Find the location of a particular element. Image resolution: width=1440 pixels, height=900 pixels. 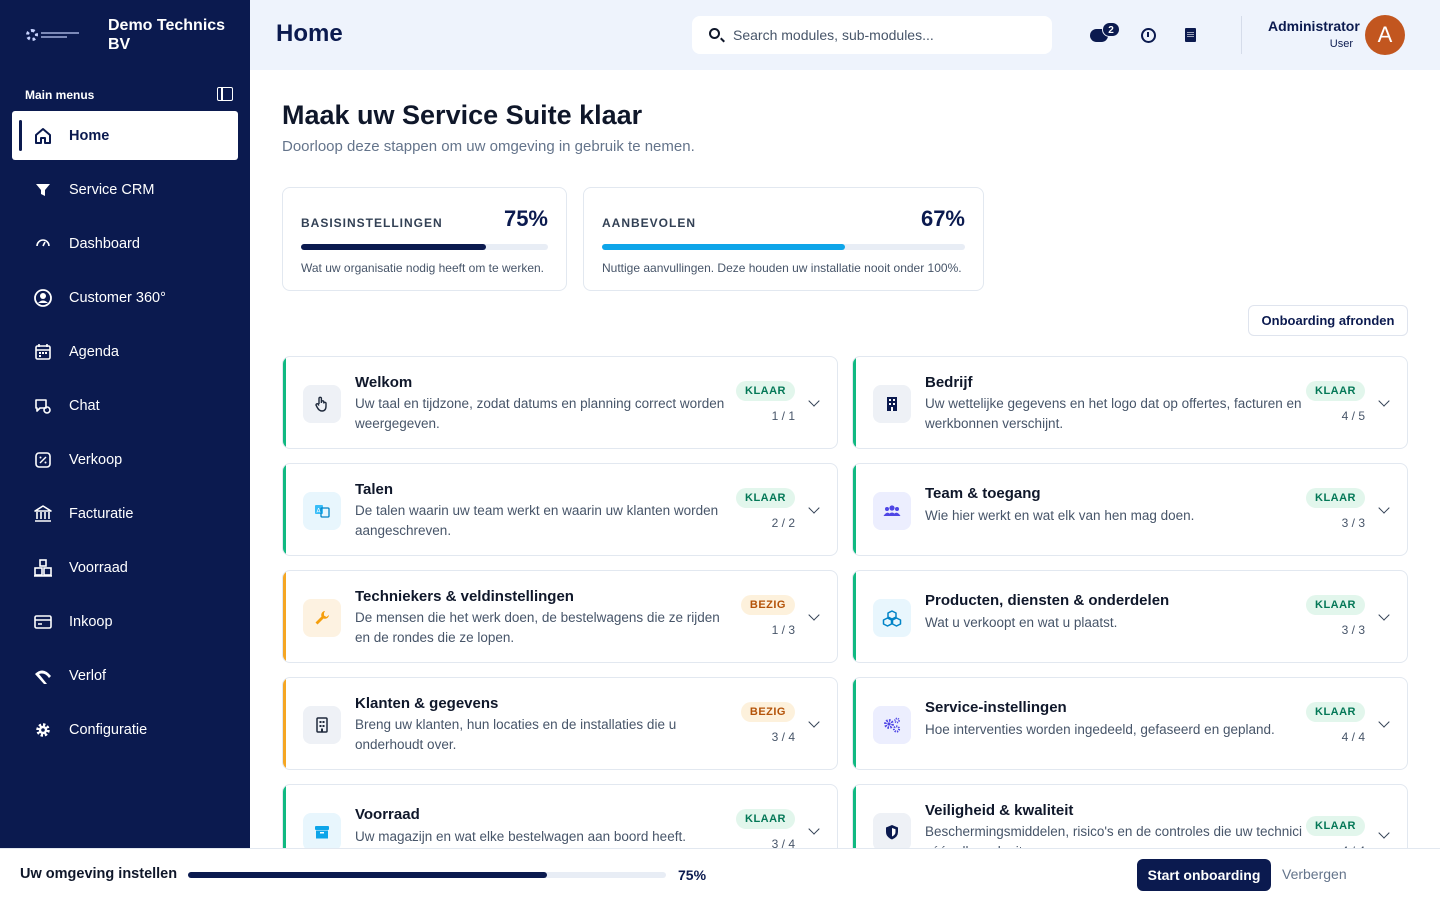

step-desc: Wat u verkoopt en wat u plaatst. is located at coordinates (1021, 622).